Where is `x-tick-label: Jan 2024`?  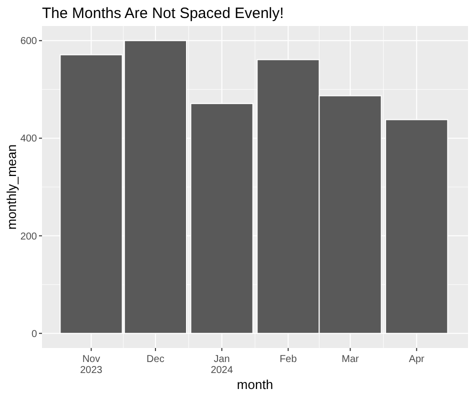
x-tick-label: Jan 2024 is located at coordinates (222, 365).